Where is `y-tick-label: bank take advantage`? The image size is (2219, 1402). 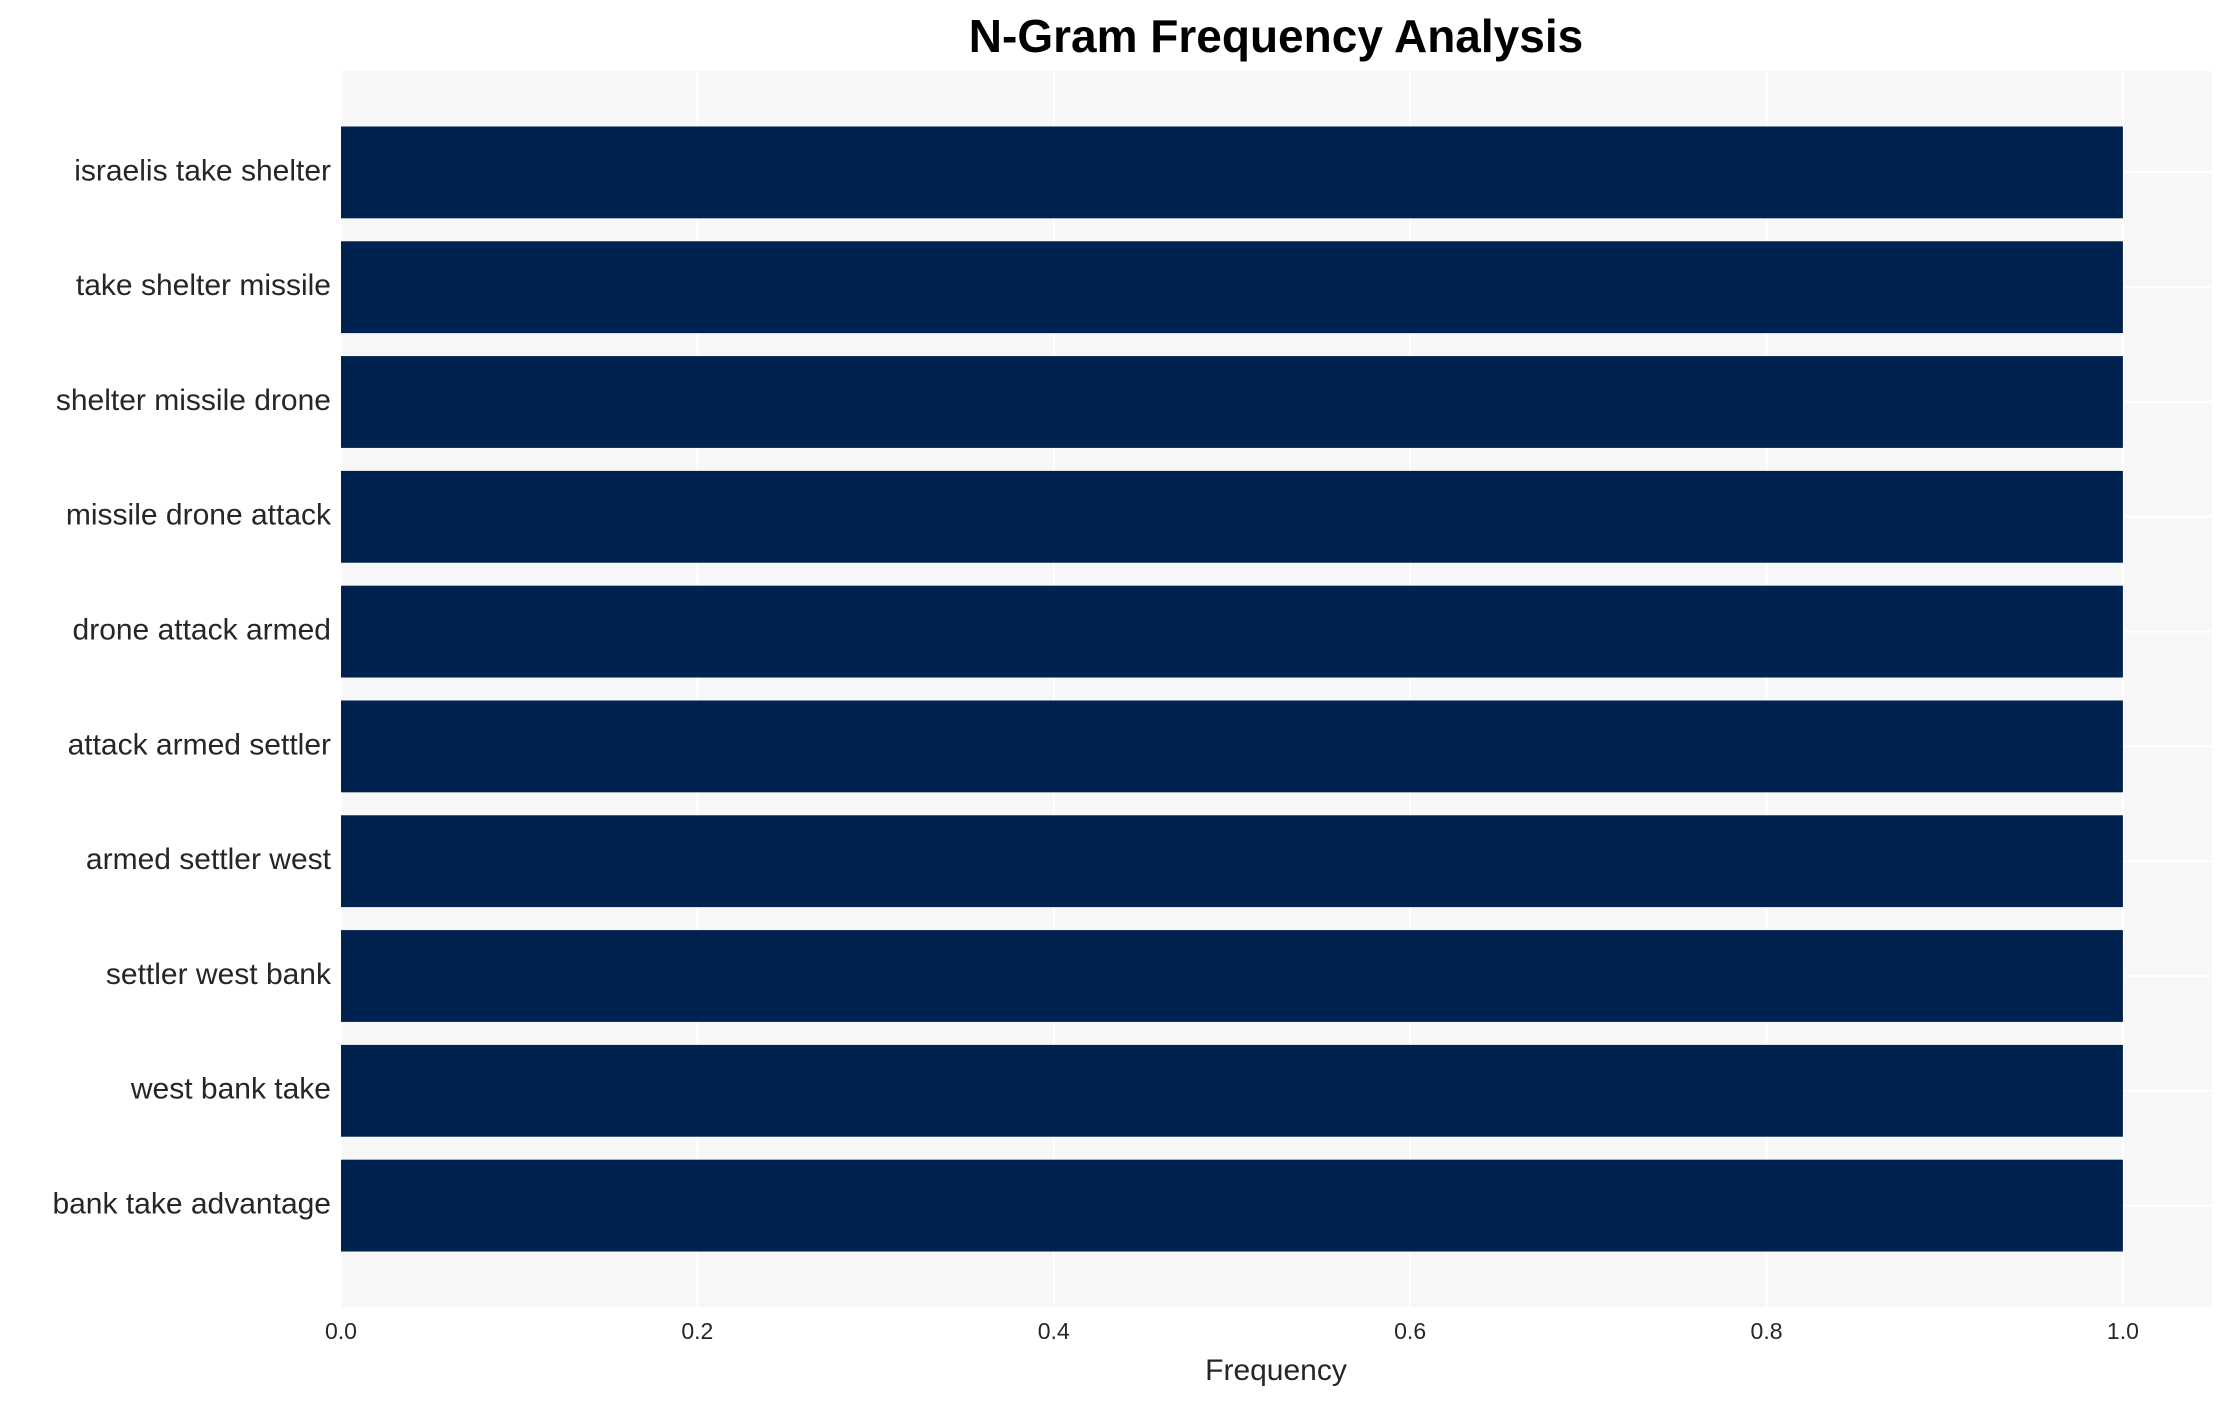 y-tick-label: bank take advantage is located at coordinates (191, 1204).